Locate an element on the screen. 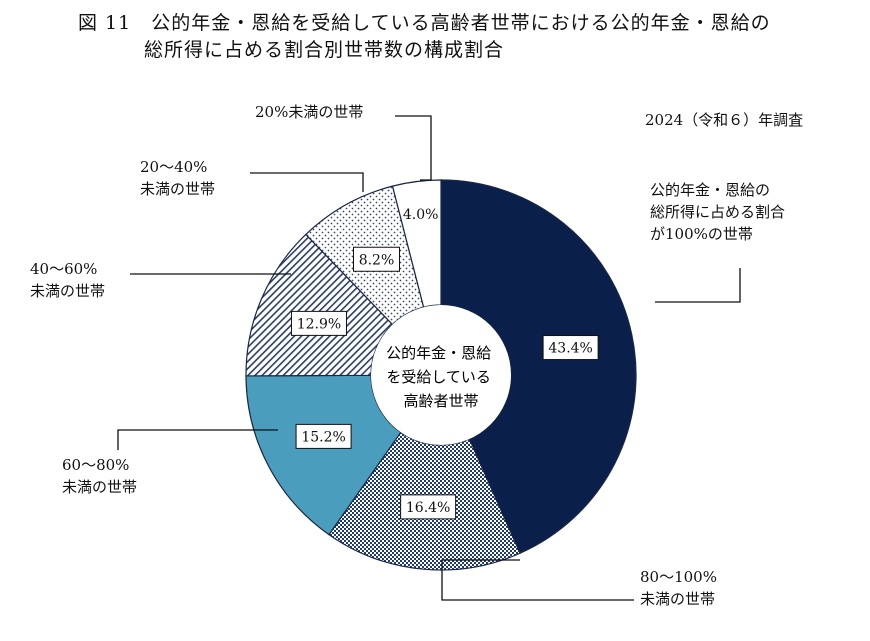  category-label-line: 40～60% is located at coordinates (64, 269).